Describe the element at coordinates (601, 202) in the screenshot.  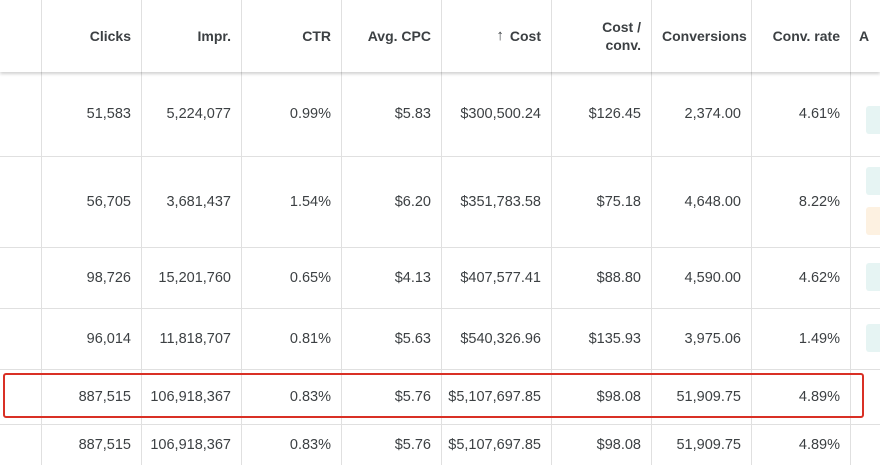
I see `cell-cost-per-conv: $75.18` at that location.